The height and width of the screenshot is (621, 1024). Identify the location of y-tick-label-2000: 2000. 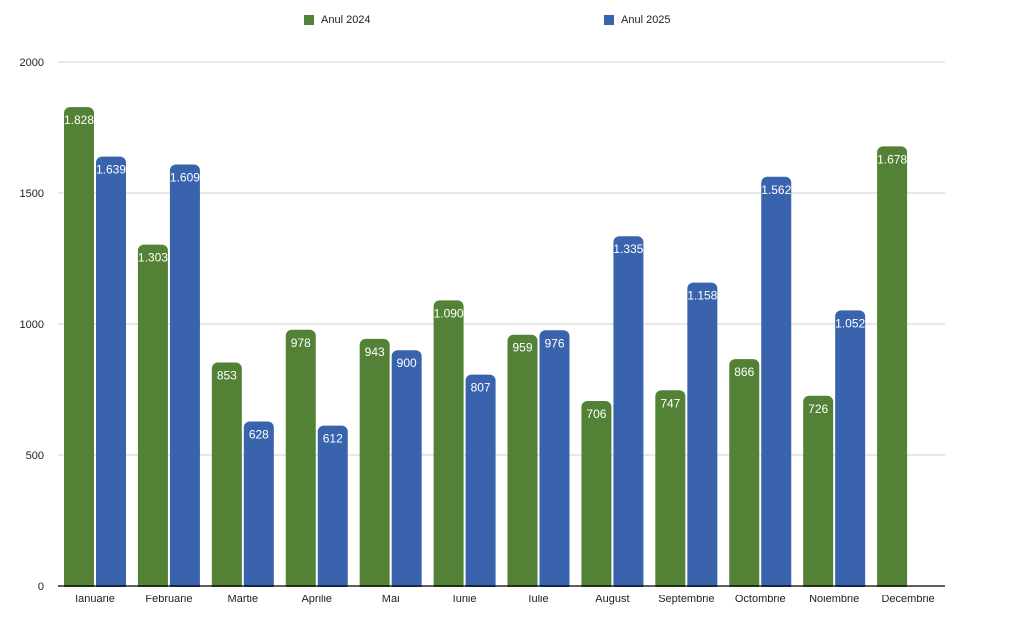
(32, 63).